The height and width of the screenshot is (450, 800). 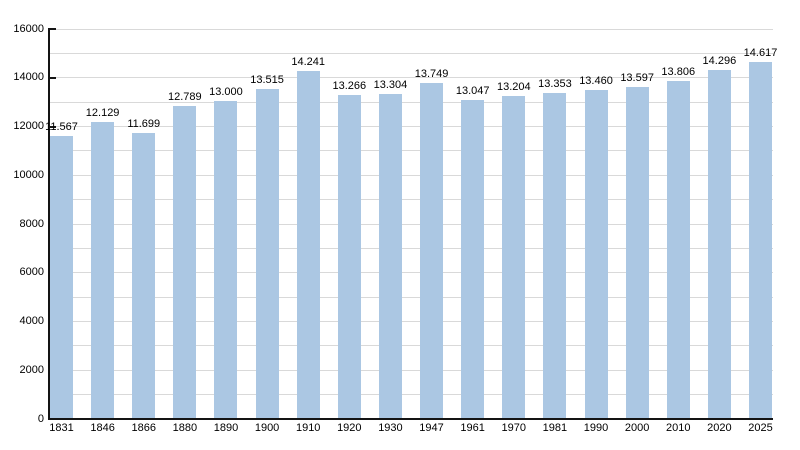 What do you see at coordinates (49, 224) in the screenshot?
I see `y-axis-line` at bounding box center [49, 224].